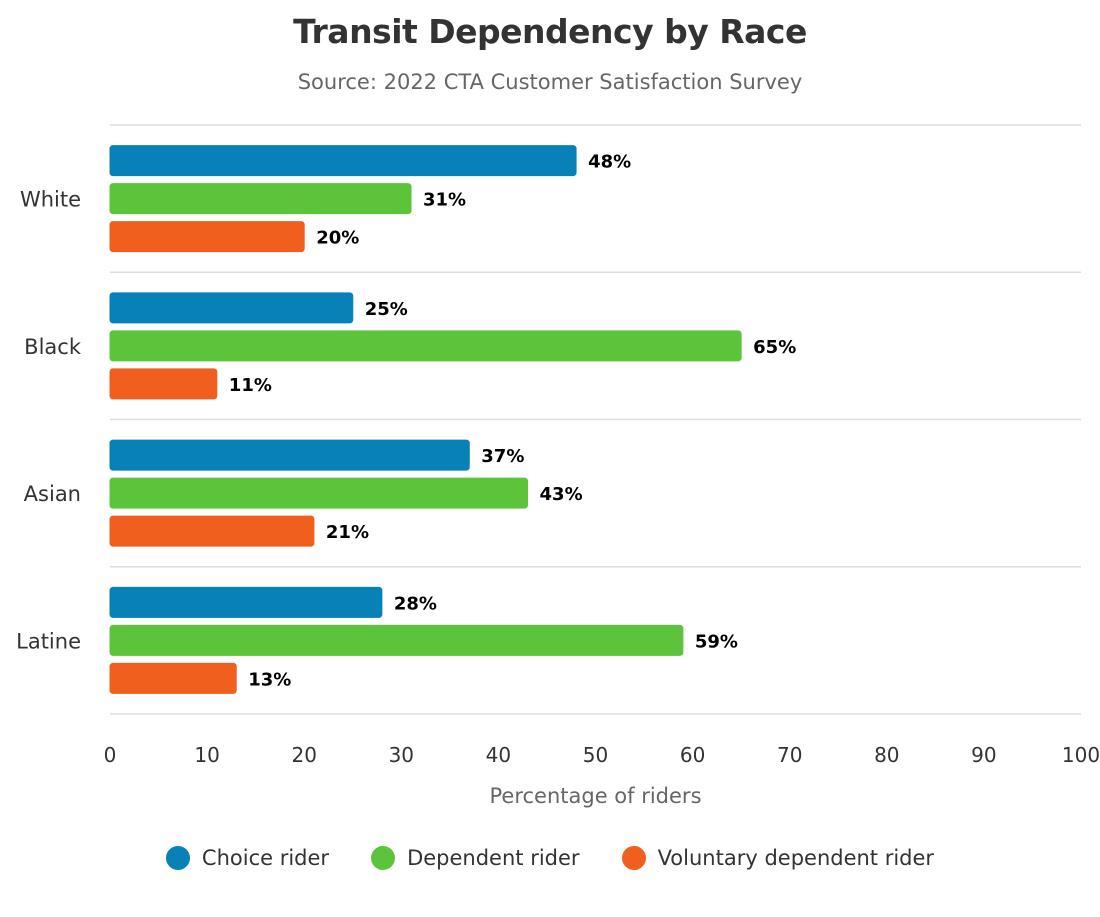 The width and height of the screenshot is (1100, 917). What do you see at coordinates (401, 755) in the screenshot?
I see `x-tick-label: 30` at bounding box center [401, 755].